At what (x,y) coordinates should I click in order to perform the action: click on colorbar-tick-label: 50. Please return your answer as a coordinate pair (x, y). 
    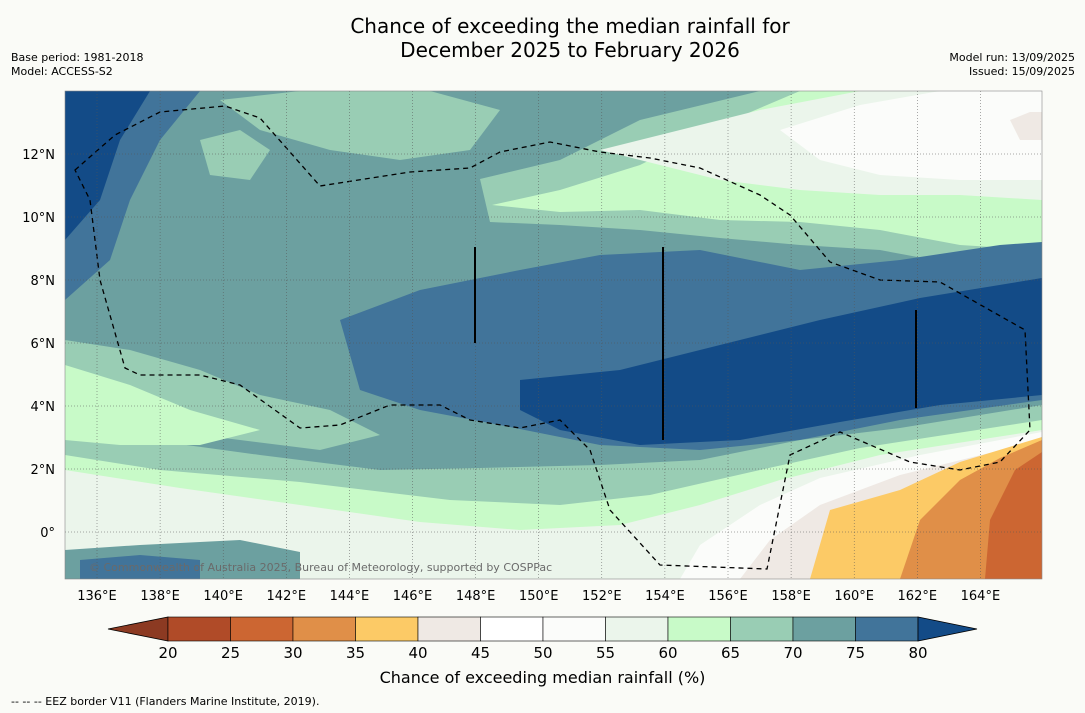
    Looking at the image, I should click on (542, 653).